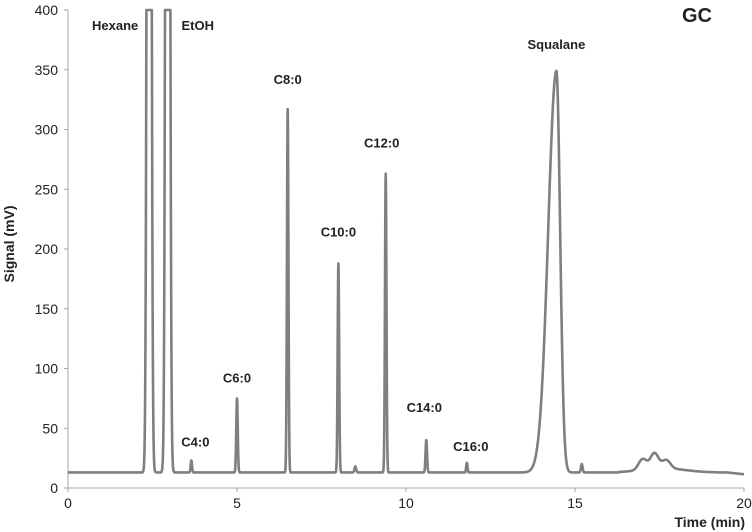 The image size is (752, 532). I want to click on peak-label: Hexane, so click(115, 25).